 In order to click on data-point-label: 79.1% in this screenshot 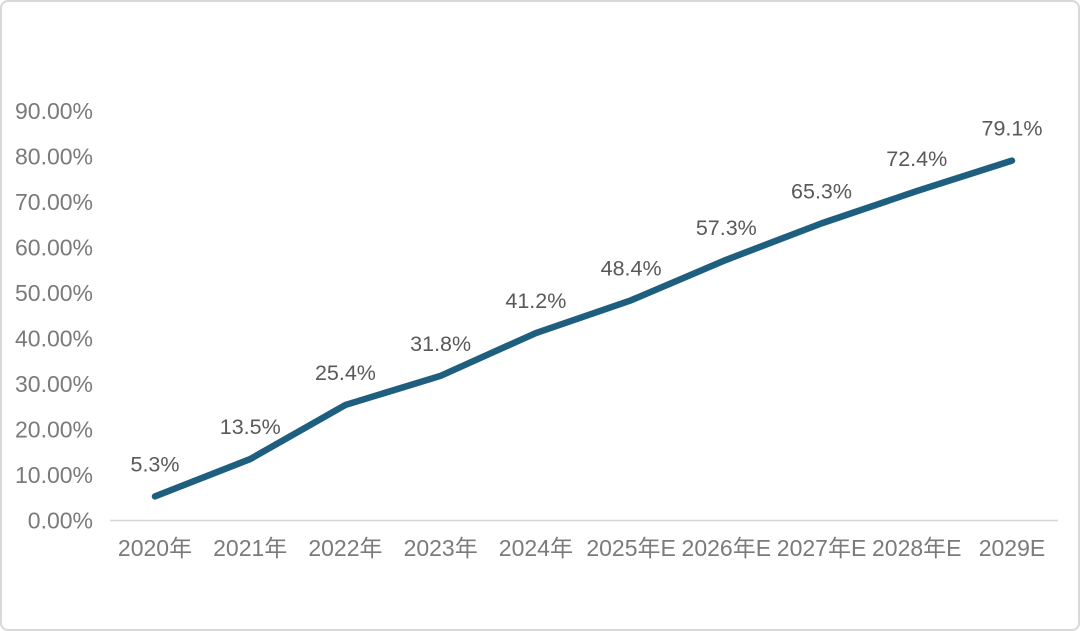, I will do `click(1011, 129)`.